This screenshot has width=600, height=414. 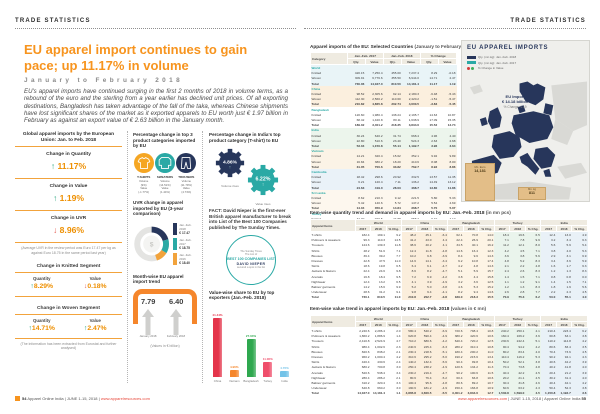 What do you see at coordinates (414, 73) in the screenshot?
I see `cell: 7,237.4` at bounding box center [414, 73].